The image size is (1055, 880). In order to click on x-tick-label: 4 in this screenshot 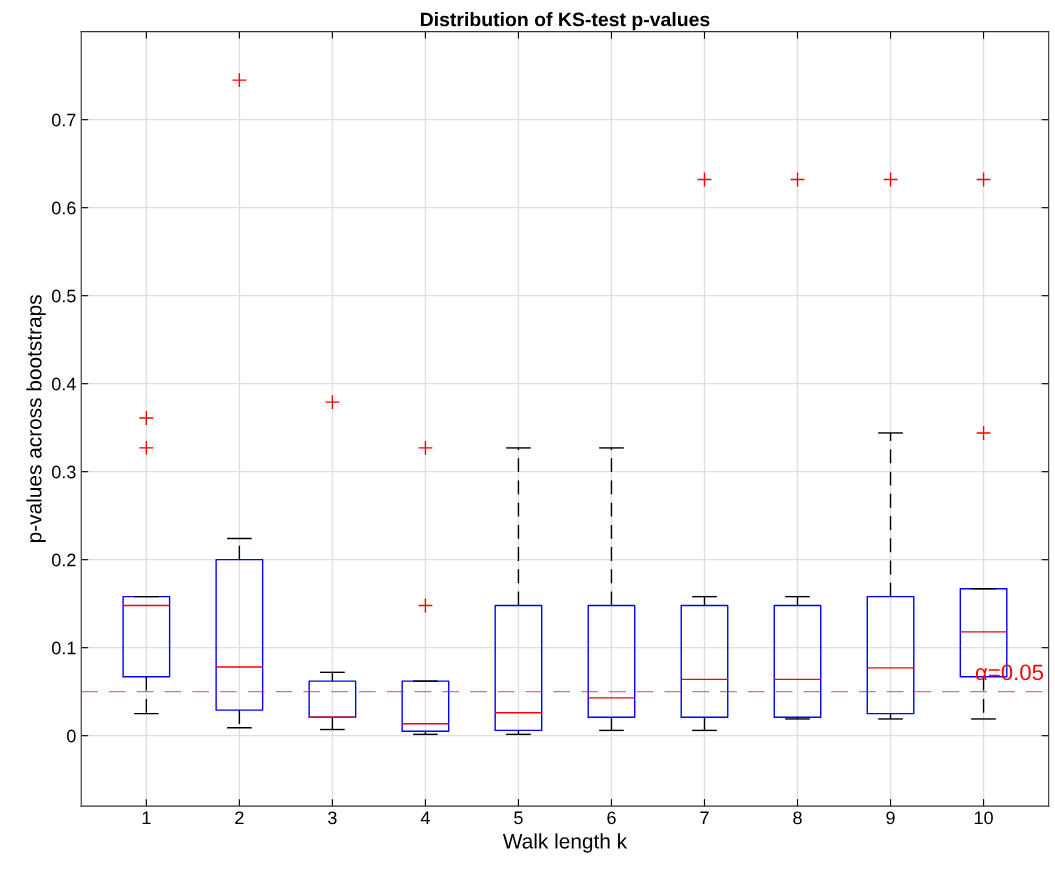, I will do `click(425, 818)`.